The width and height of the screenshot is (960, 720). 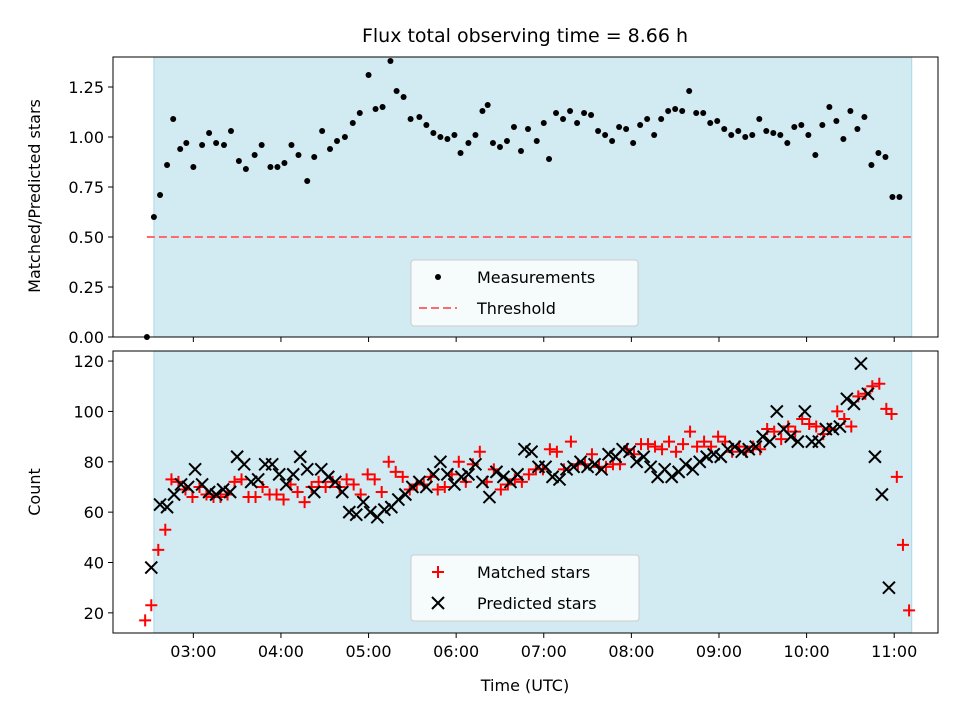 What do you see at coordinates (193, 651) in the screenshot?
I see `x-tick-label: 03:00` at bounding box center [193, 651].